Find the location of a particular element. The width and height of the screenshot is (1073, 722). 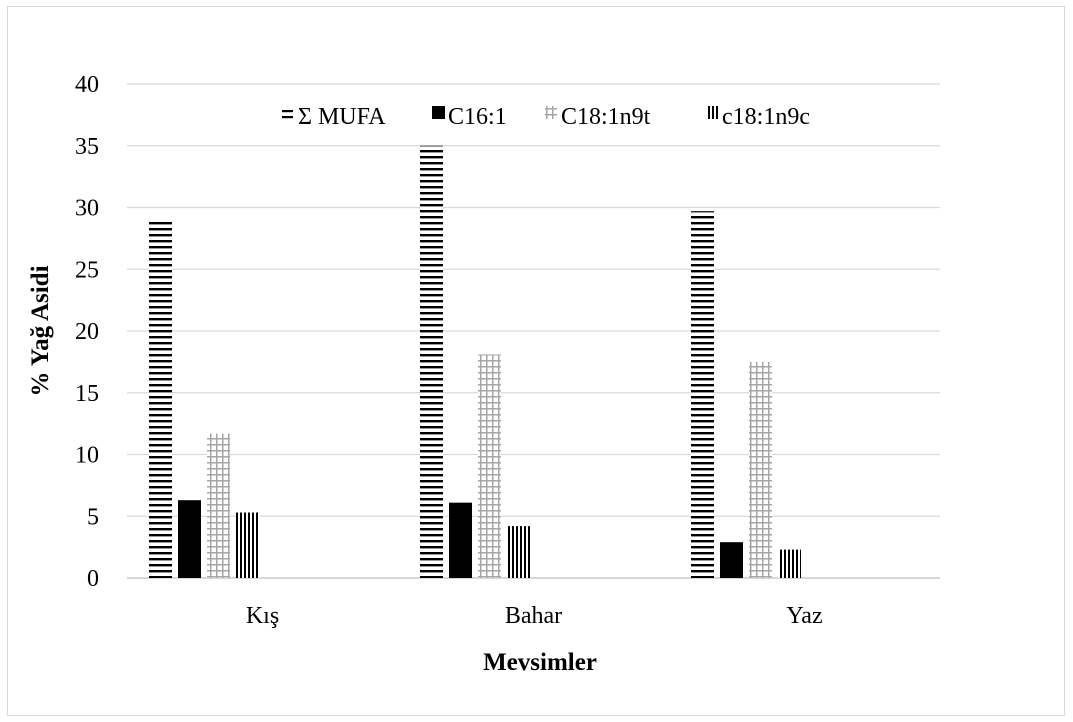

legend-label: C18:1n9t is located at coordinates (606, 117).